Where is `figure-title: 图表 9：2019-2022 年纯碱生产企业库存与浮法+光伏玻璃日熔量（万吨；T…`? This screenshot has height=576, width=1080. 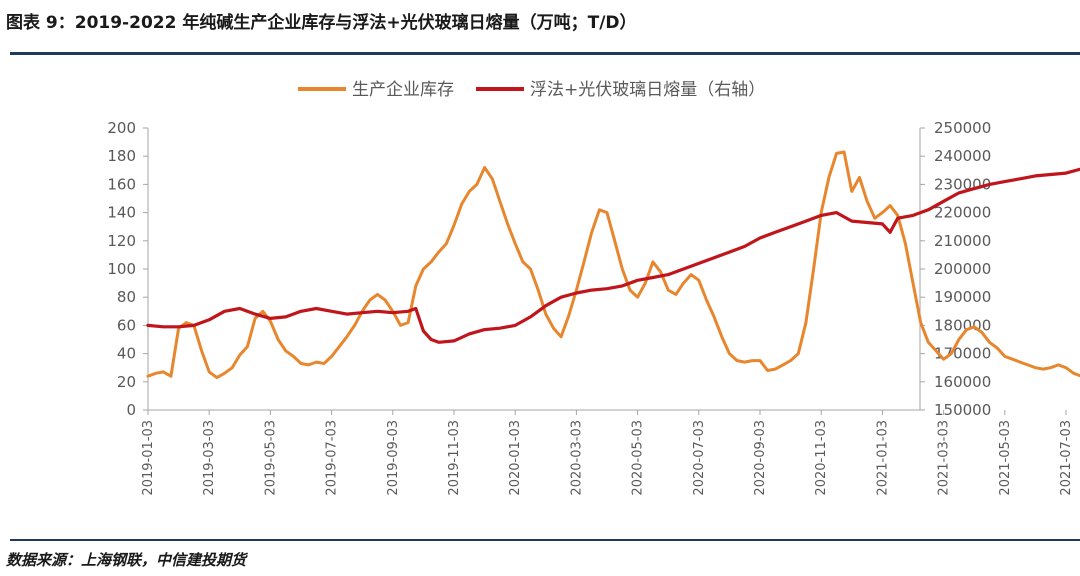 figure-title: 图表 9：2019-2022 年纯碱生产企业库存与浮法+光伏玻璃日熔量（万吨；T… is located at coordinates (321, 23).